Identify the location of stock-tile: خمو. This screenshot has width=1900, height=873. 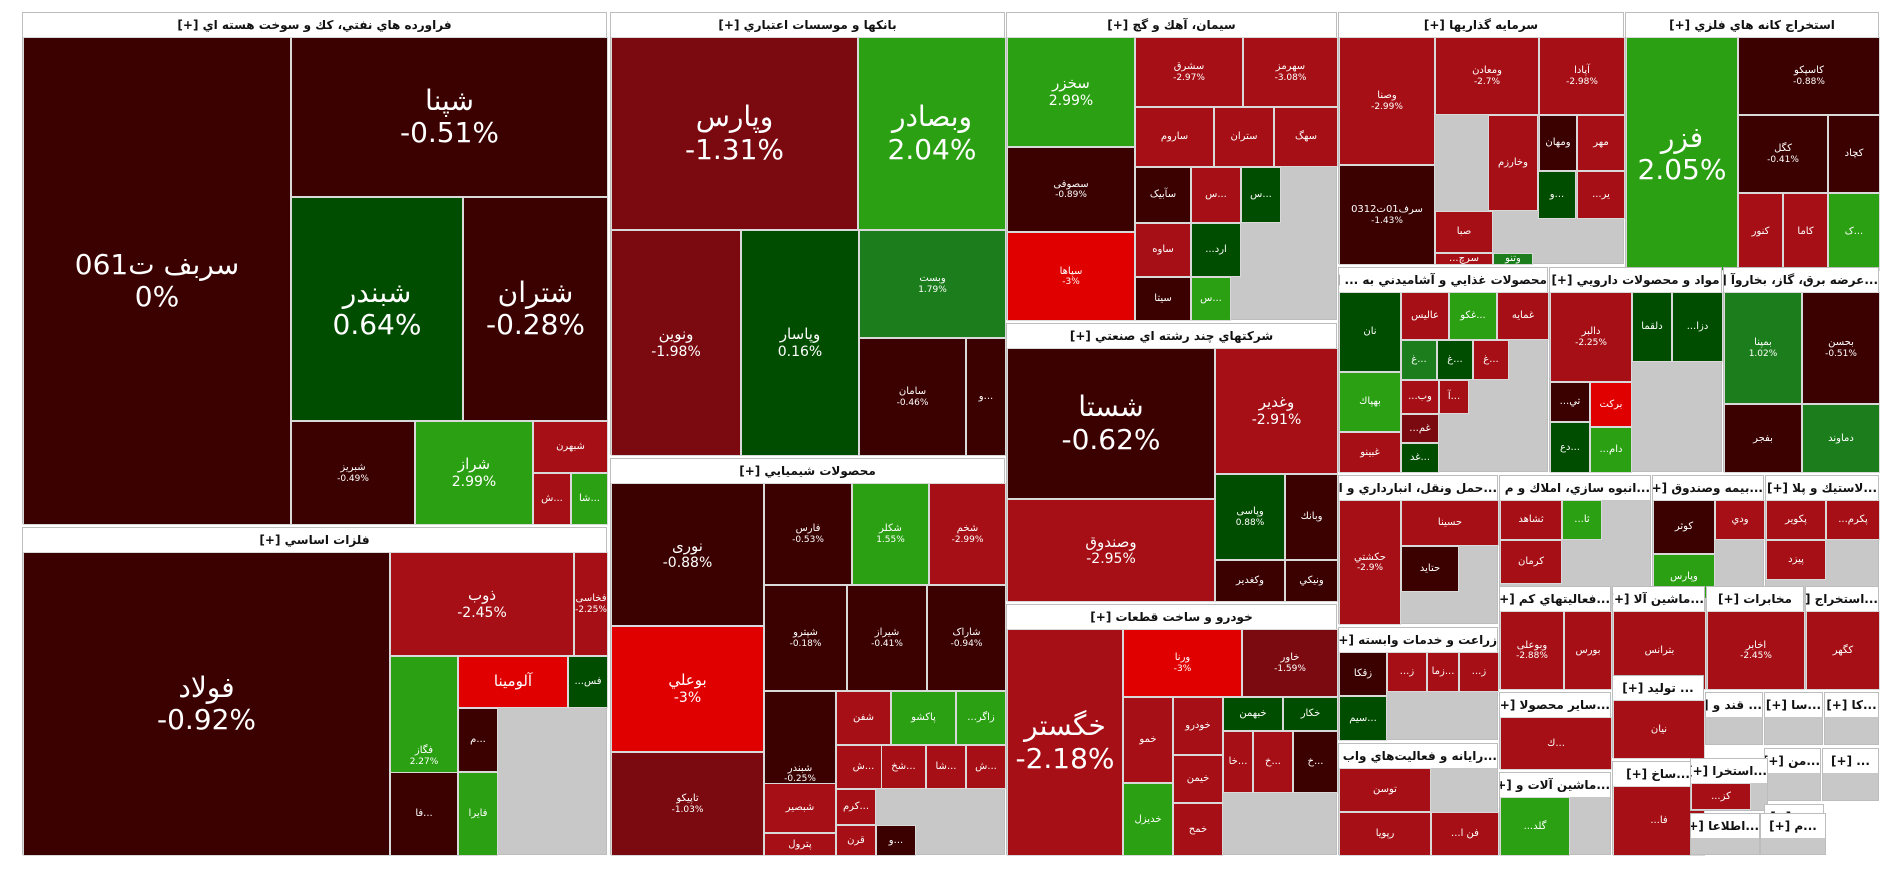
(1148, 740).